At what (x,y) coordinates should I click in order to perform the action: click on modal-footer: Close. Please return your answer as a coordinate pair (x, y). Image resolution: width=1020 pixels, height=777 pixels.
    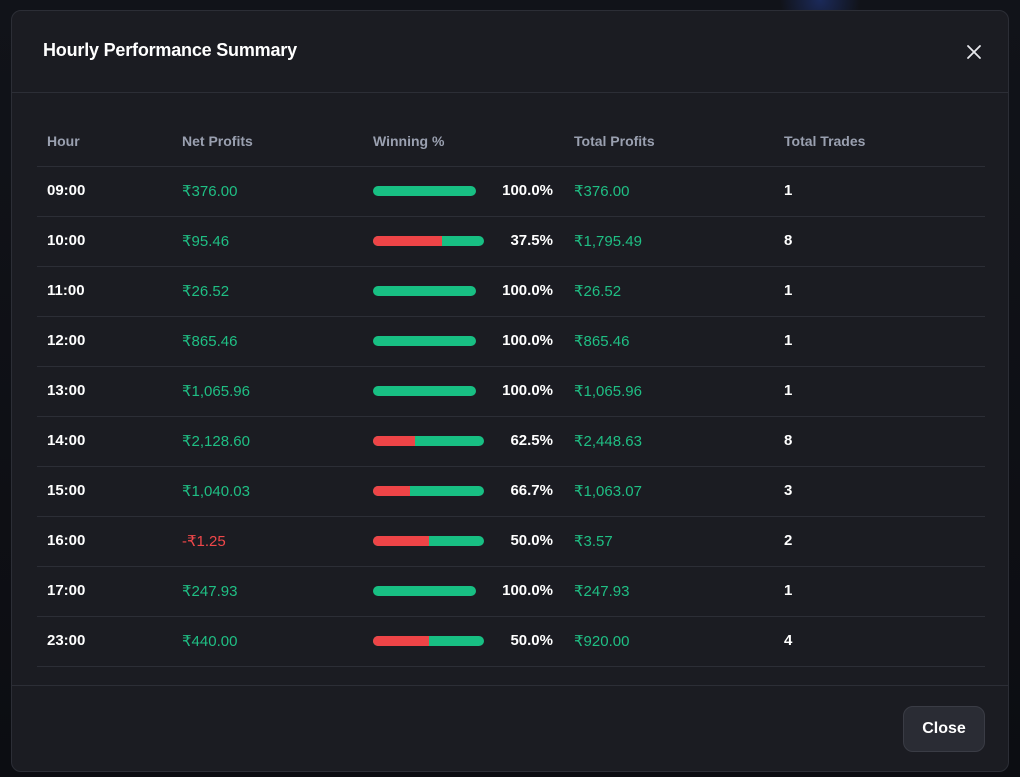
    Looking at the image, I should click on (510, 728).